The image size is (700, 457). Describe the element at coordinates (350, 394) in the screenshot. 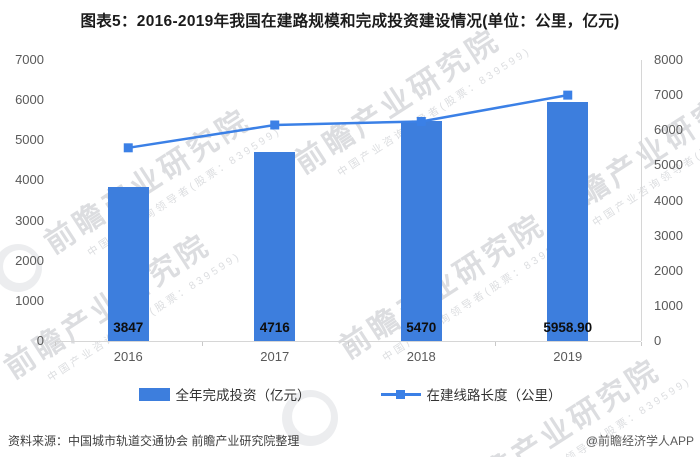

I see `legend: 全年完成投资（亿元） 在建线路长度（公里）` at that location.